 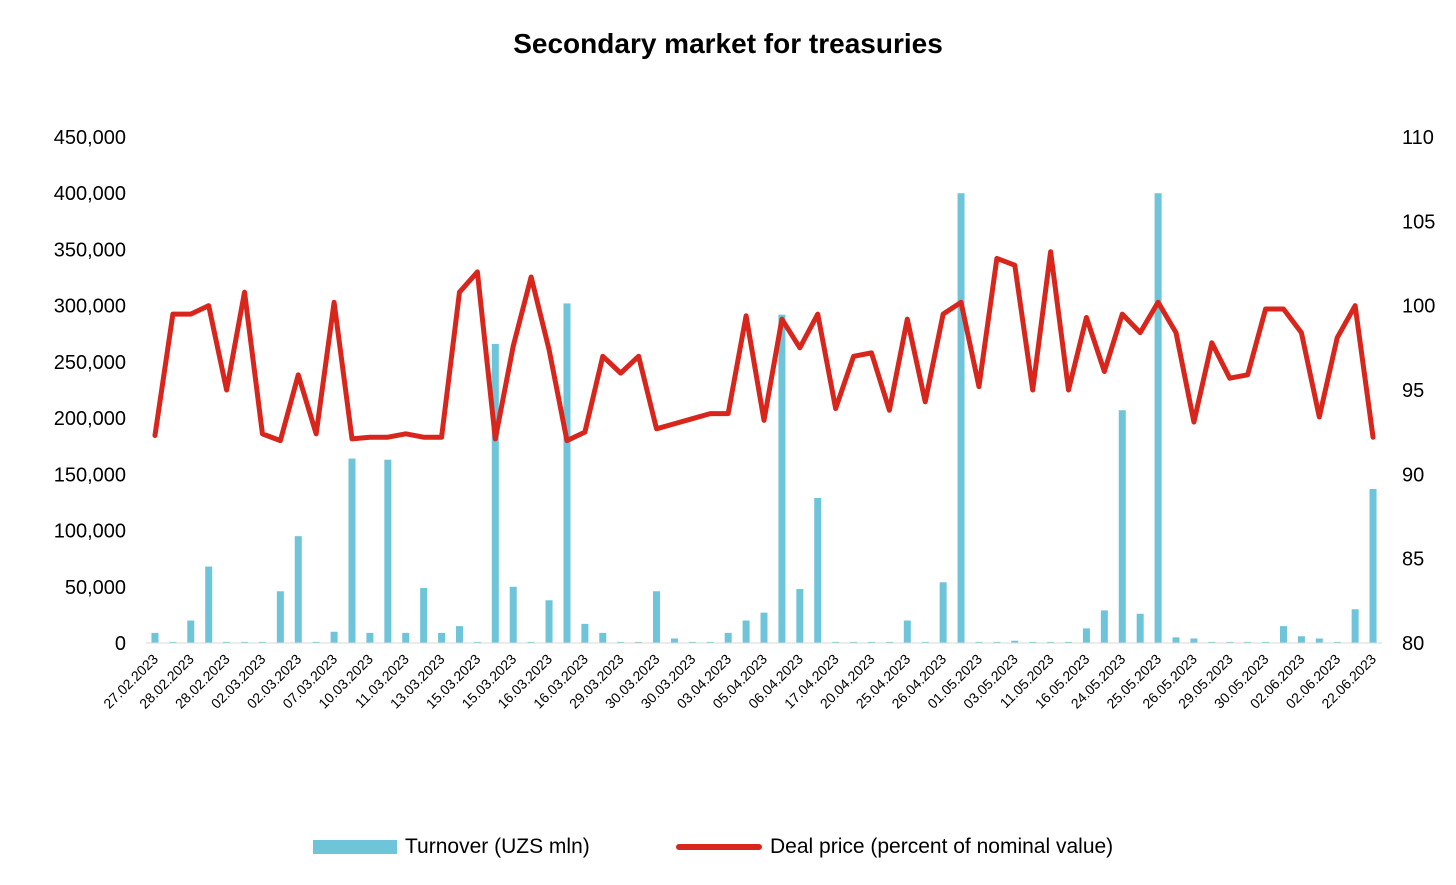 I want to click on right-axis-tick-label: 100, so click(x=1418, y=307).